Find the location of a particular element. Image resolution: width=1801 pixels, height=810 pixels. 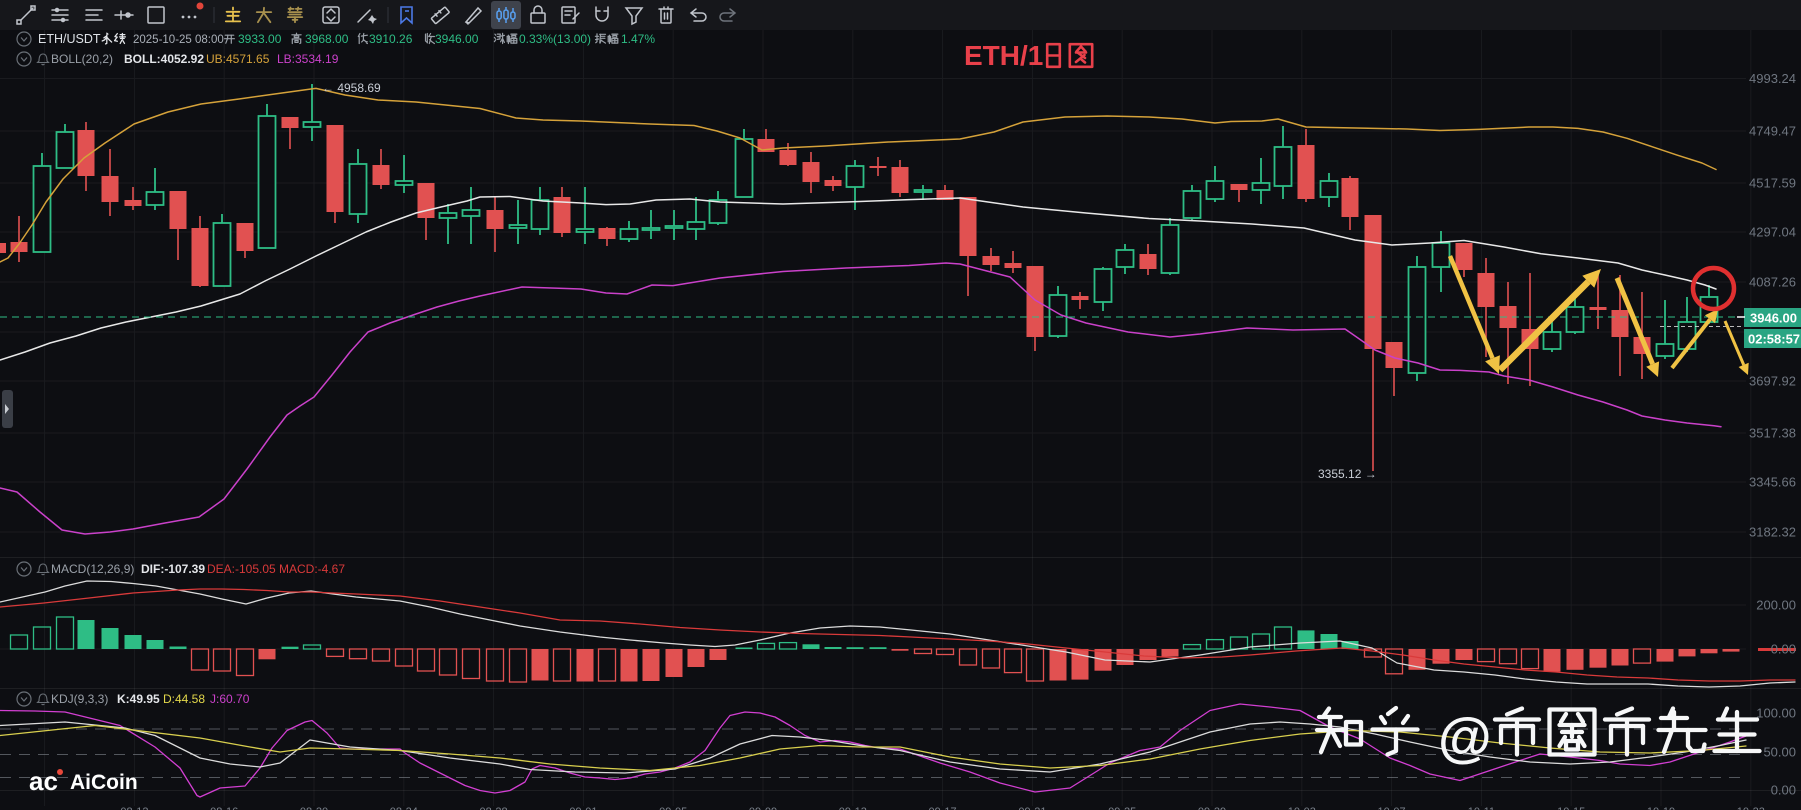

svg-text: ETH/USDT is located at coordinates (69, 39).